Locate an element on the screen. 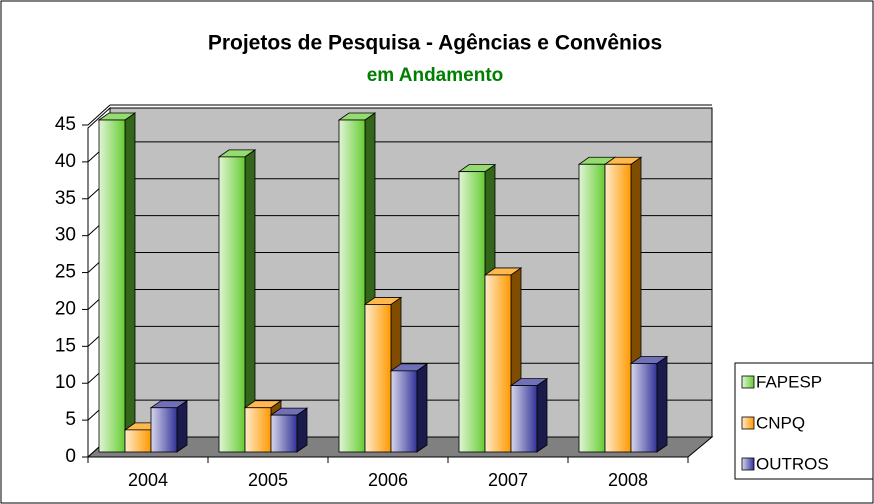  chart-subtitle: em Andamento is located at coordinates (435, 75).